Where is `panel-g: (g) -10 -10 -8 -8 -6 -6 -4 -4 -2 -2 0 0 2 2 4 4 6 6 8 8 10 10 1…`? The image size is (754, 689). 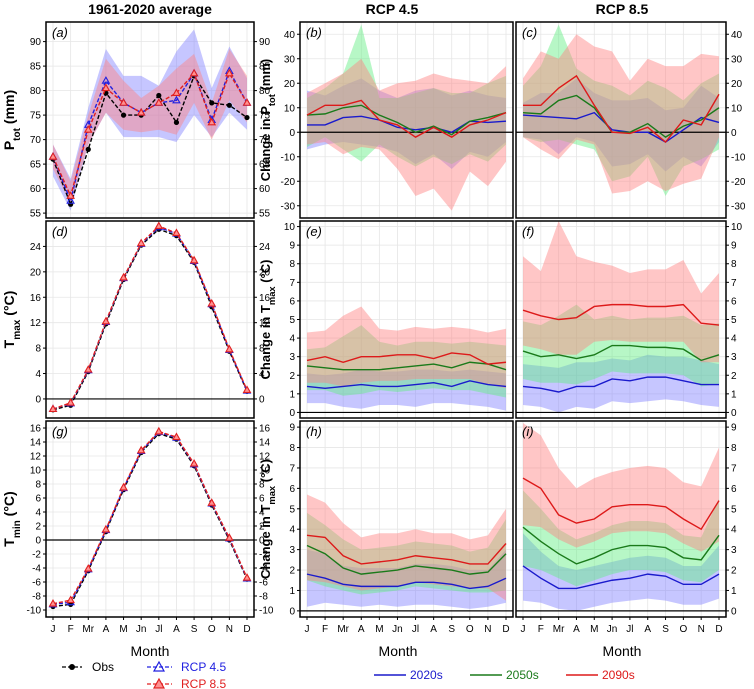 panel-g: (g) -10 -10 -8 -8 -6 -6 -4 -4 -2 -2 0 0 2 2 4 4 6 6 8 8 10 10 1… is located at coordinates (137, 527).